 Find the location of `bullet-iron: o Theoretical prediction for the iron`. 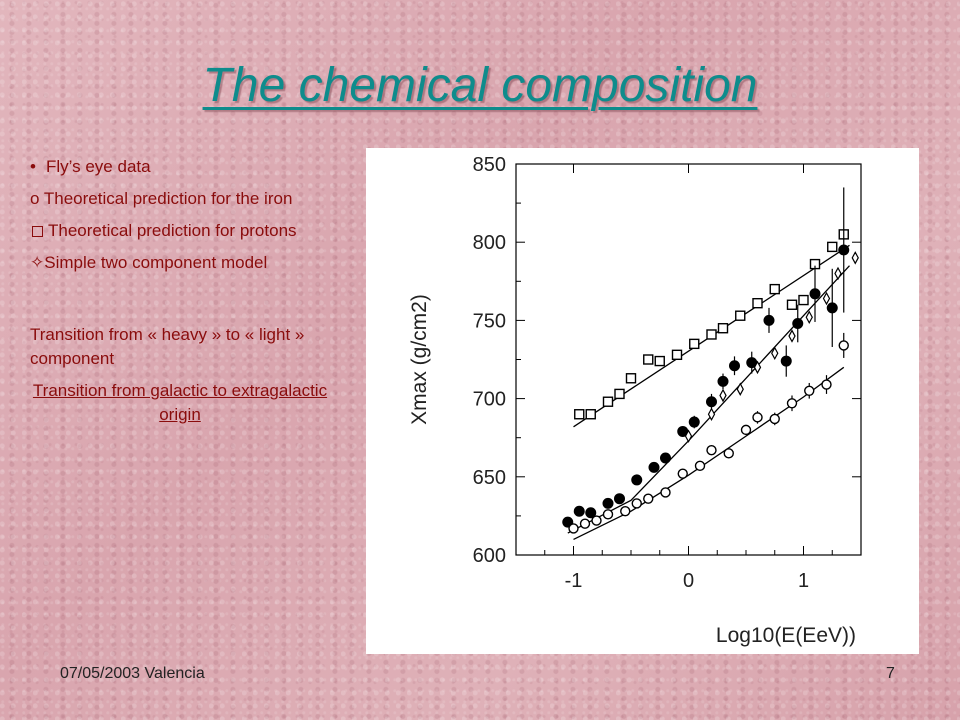

bullet-iron: o Theoretical prediction for the iron is located at coordinates (180, 199).